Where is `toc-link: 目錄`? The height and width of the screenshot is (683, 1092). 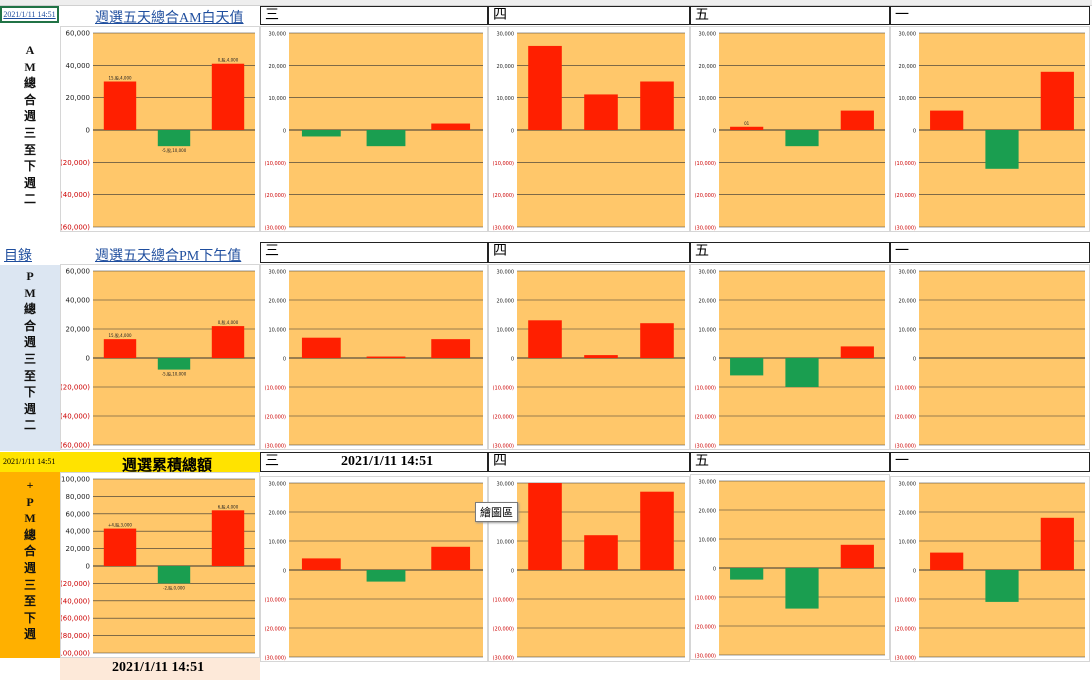 toc-link: 目錄 is located at coordinates (18, 256).